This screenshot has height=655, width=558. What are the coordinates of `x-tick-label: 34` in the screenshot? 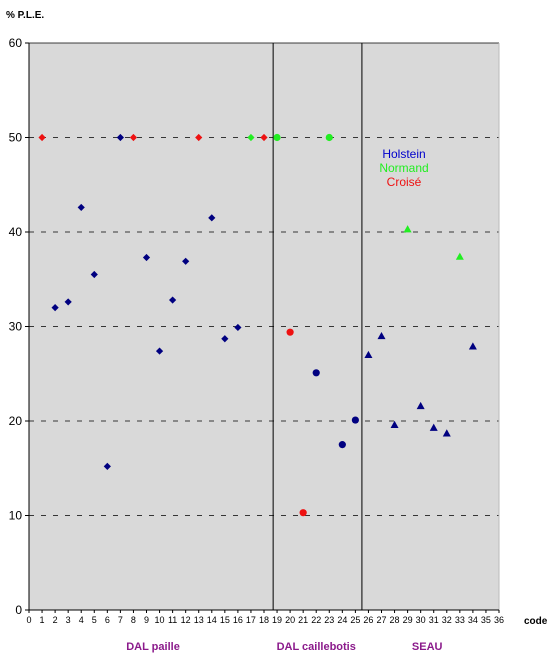 It's located at (473, 620).